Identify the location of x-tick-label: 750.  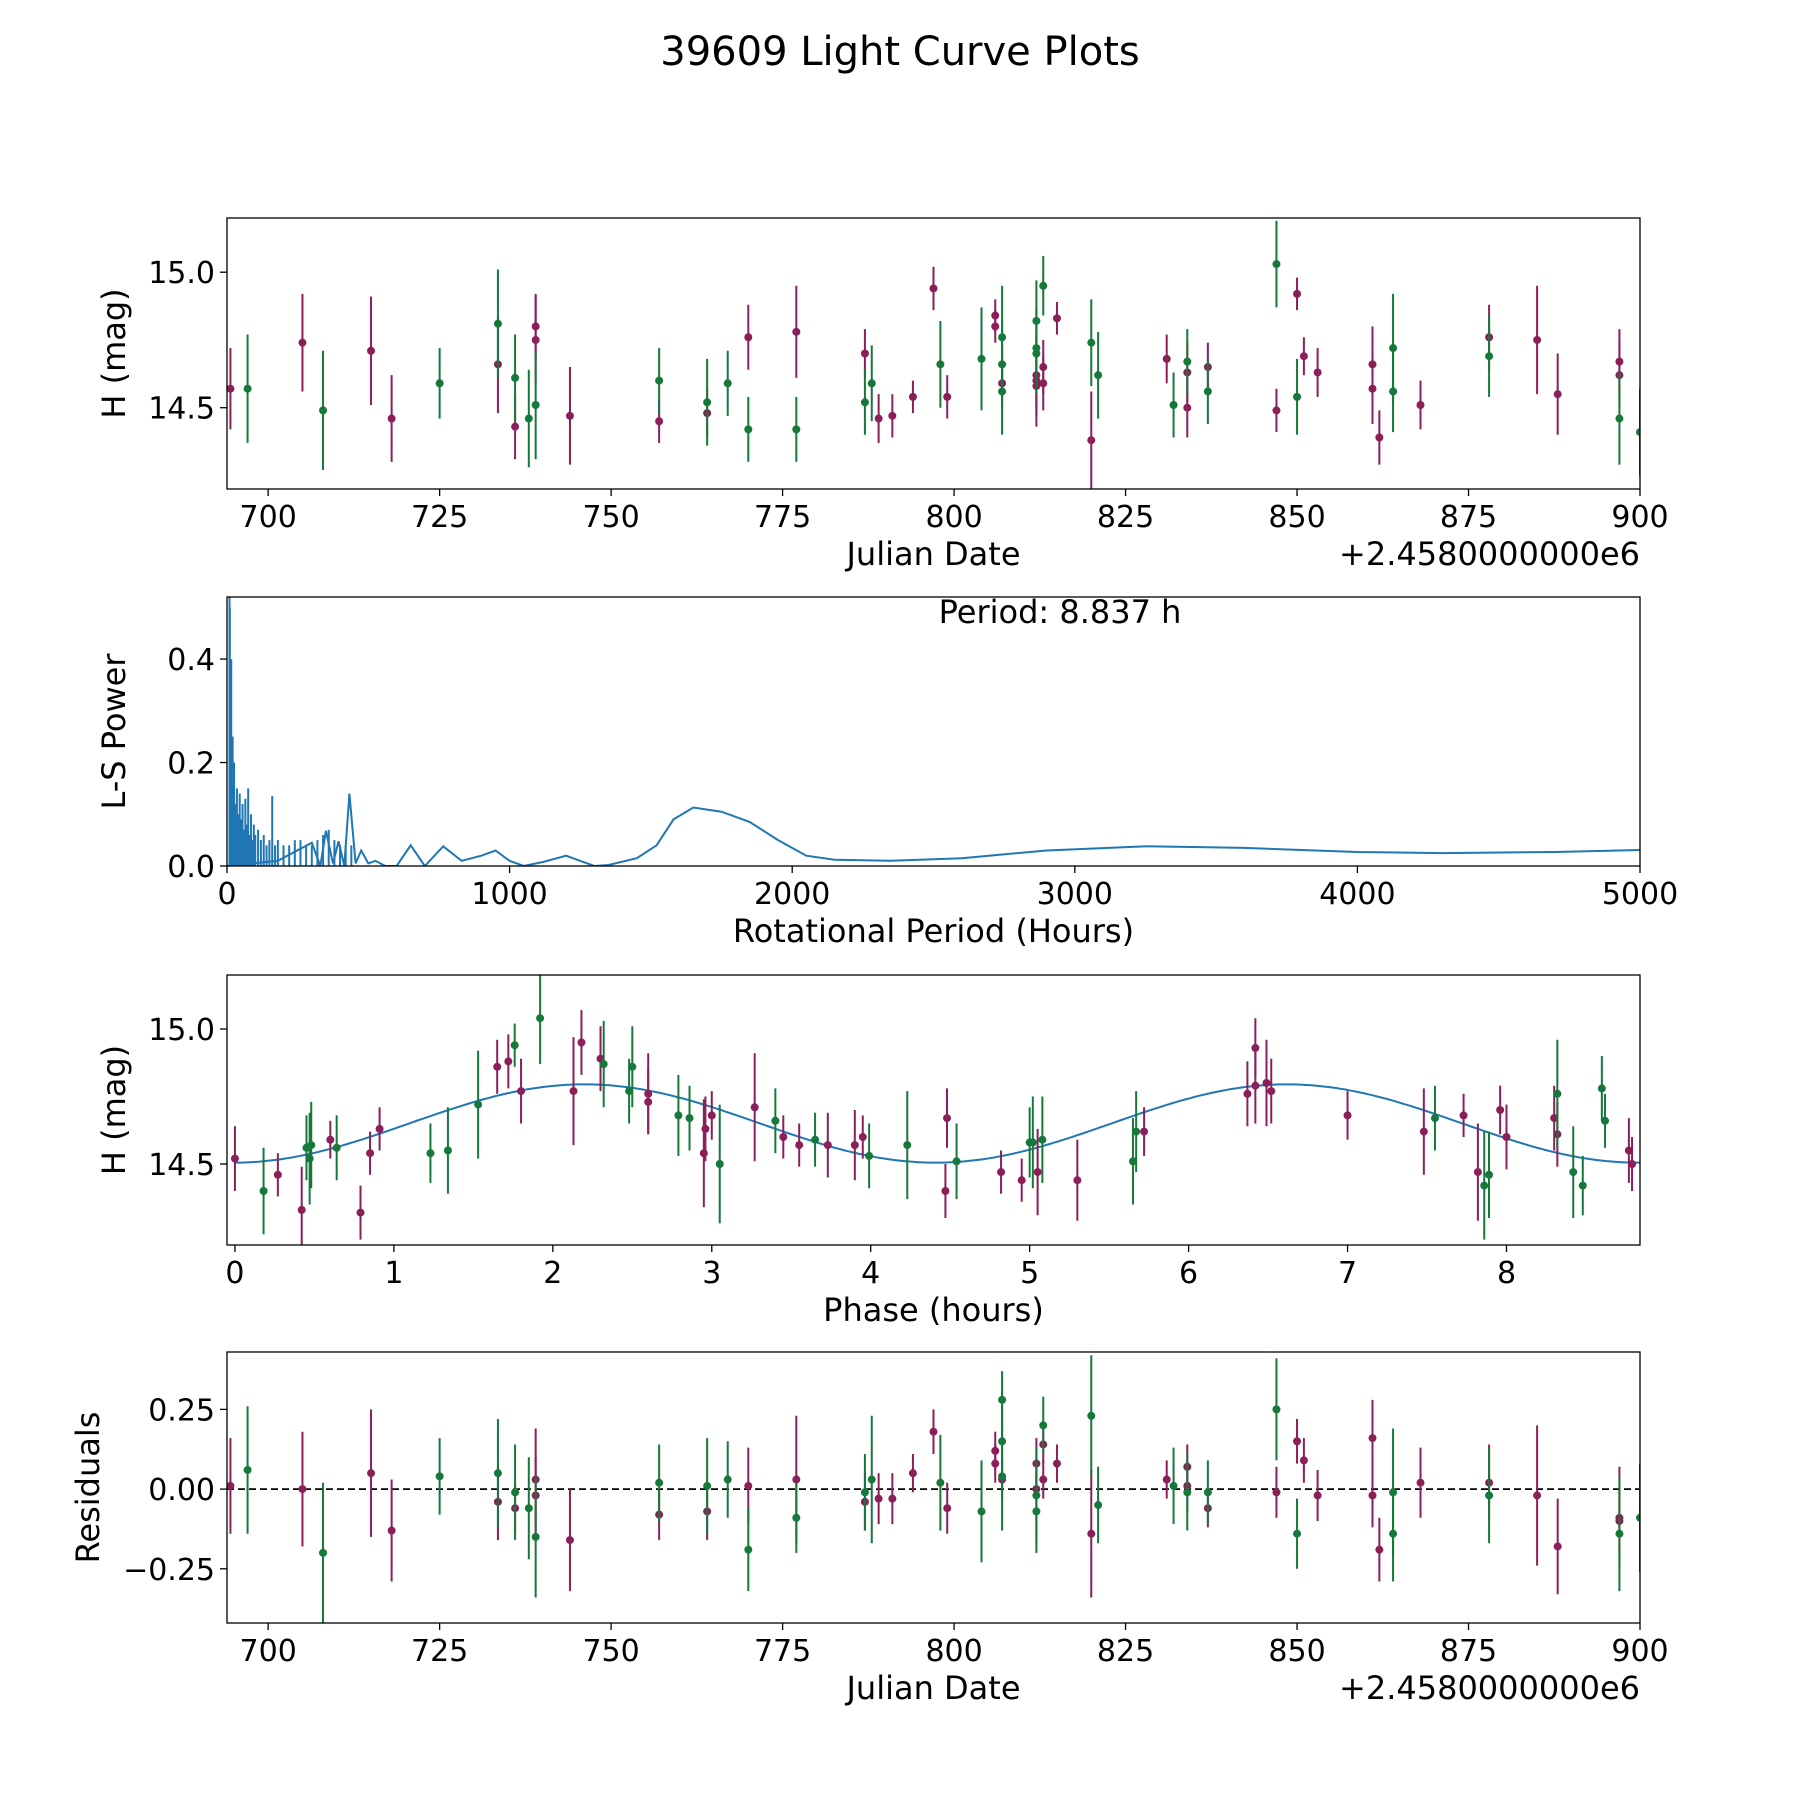
(610, 1651).